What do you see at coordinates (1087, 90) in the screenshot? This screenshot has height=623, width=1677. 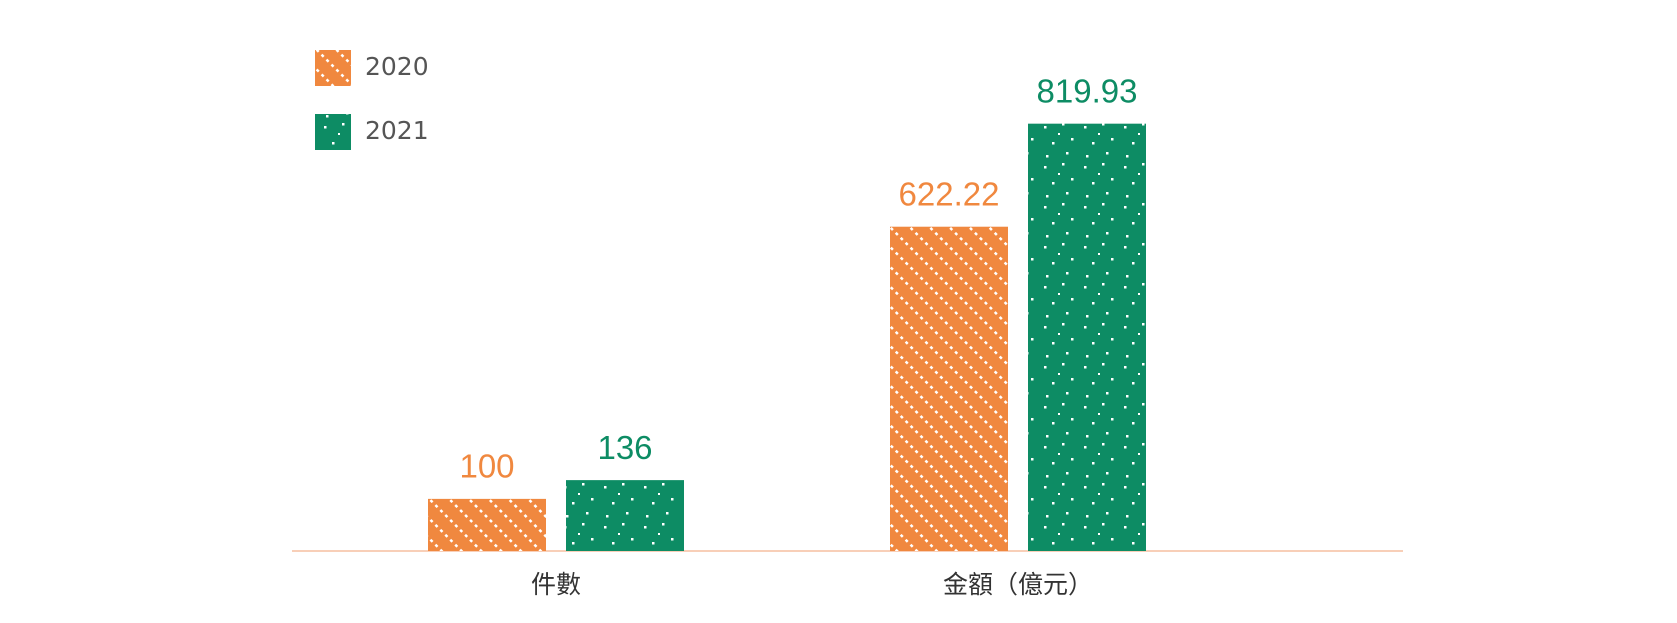 I see `value-label: 819.93` at bounding box center [1087, 90].